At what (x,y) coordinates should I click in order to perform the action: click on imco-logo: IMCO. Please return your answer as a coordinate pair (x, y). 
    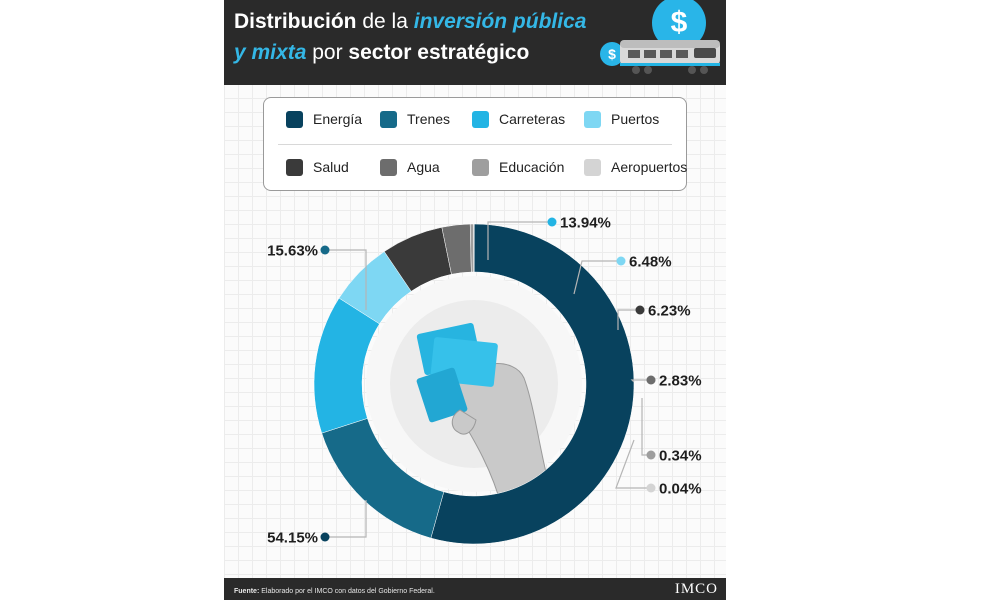
    Looking at the image, I should click on (696, 589).